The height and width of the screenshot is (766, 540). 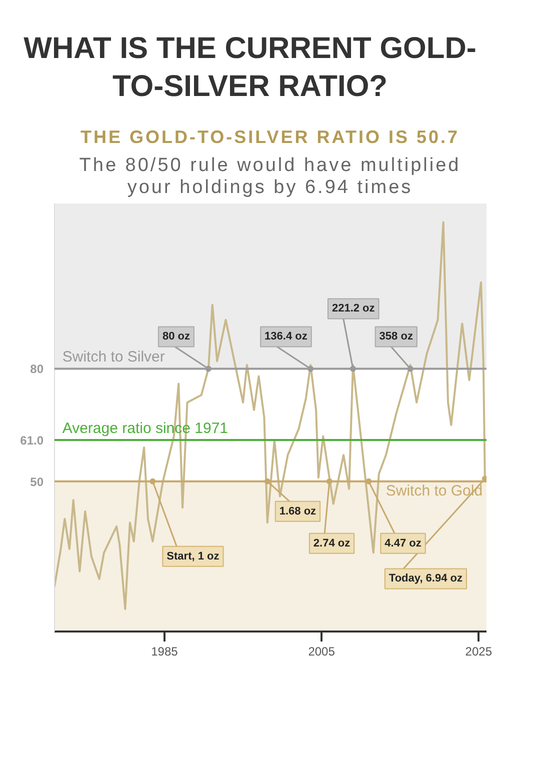 I want to click on ref-line-label: Switch to Silver, so click(x=113, y=357).